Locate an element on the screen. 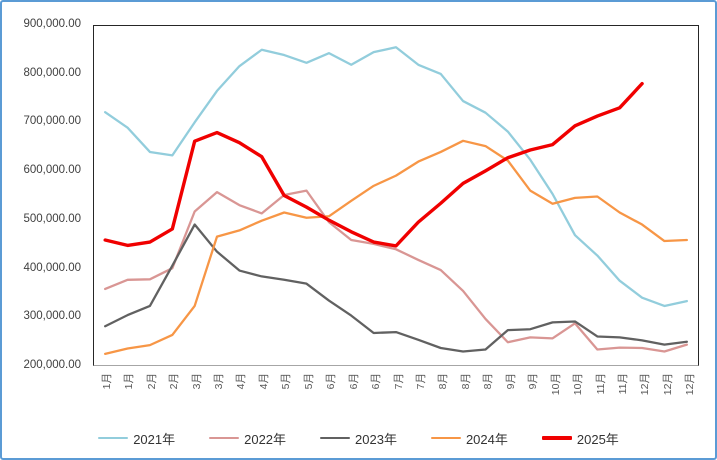 The height and width of the screenshot is (460, 717). legend-label: 2022年 is located at coordinates (265, 439).